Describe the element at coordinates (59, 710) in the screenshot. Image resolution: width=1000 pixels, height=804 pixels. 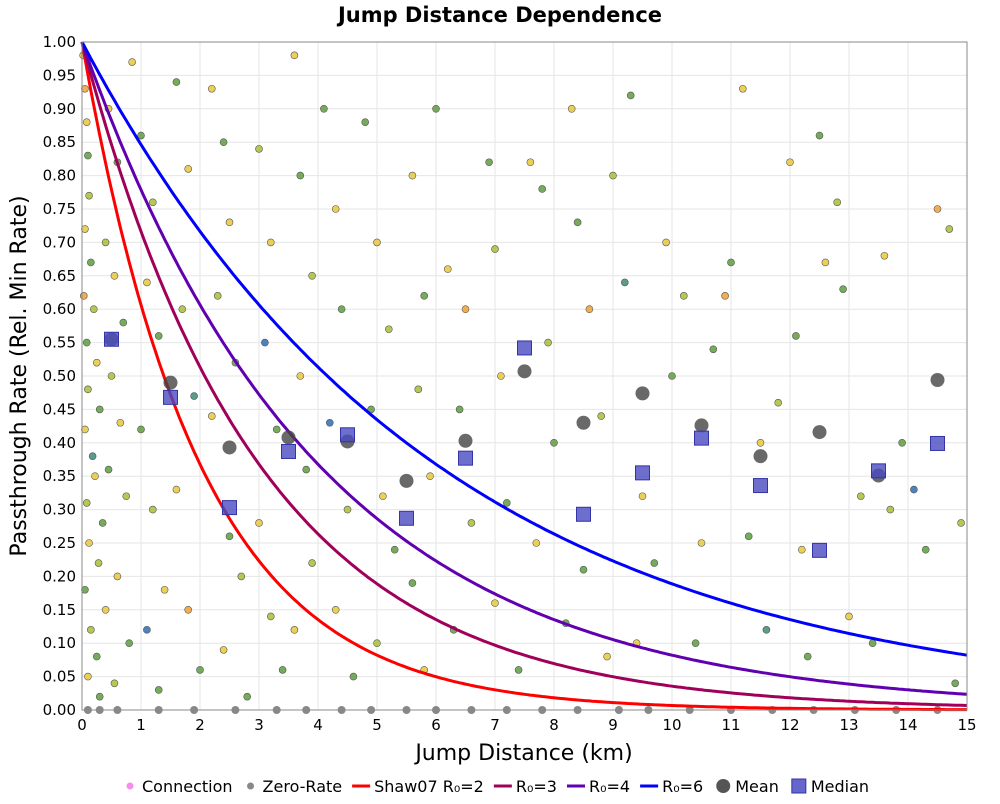
I see `y-tick-label: 0.00` at that location.